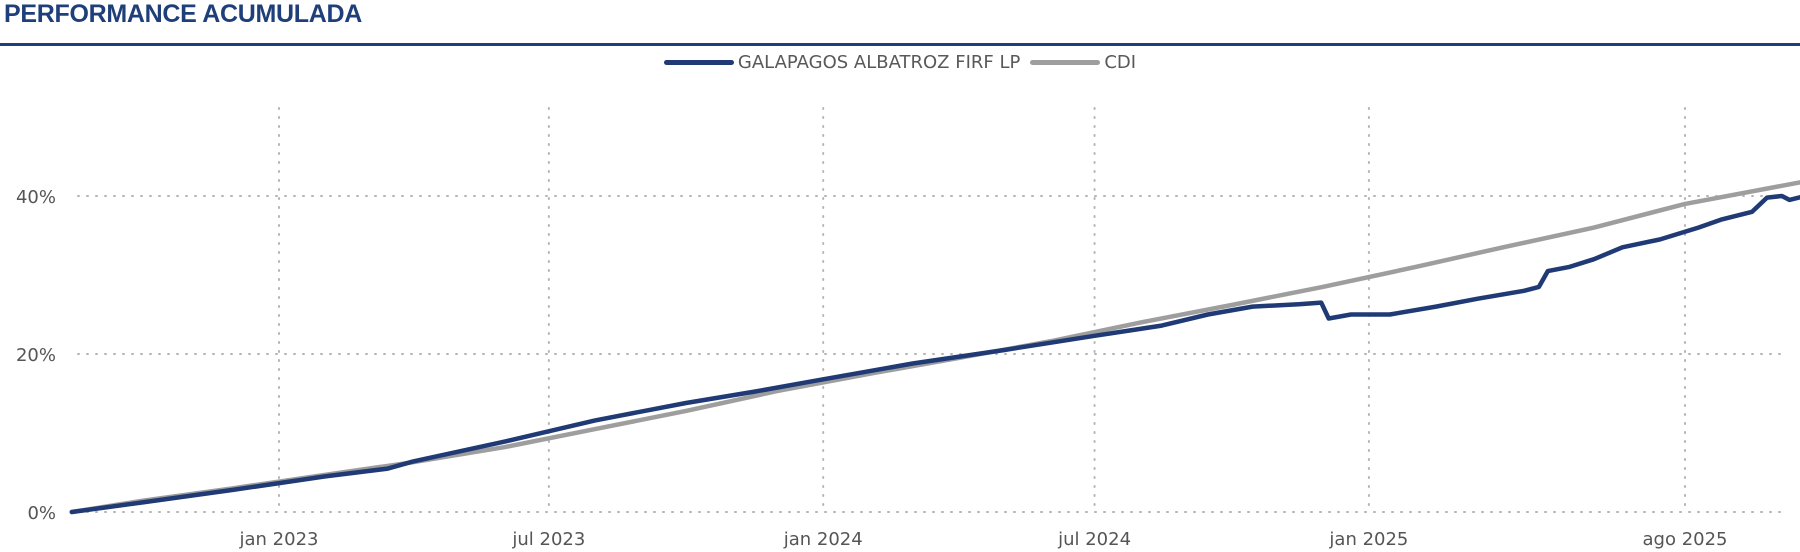 This screenshot has width=1800, height=552. What do you see at coordinates (183, 14) in the screenshot?
I see `chart-title: PERFORMANCE ACUMULADA` at bounding box center [183, 14].